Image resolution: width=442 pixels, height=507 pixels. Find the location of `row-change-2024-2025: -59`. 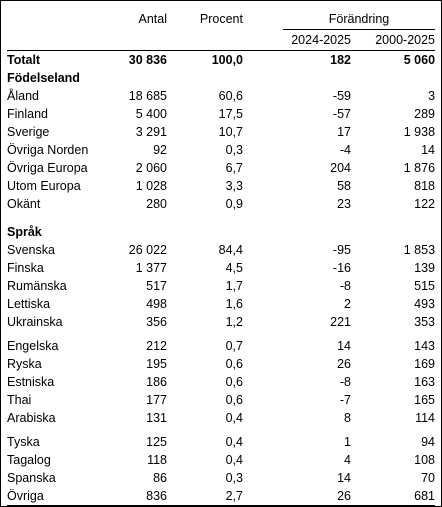

row-change-2024-2025: -59 is located at coordinates (341, 96).